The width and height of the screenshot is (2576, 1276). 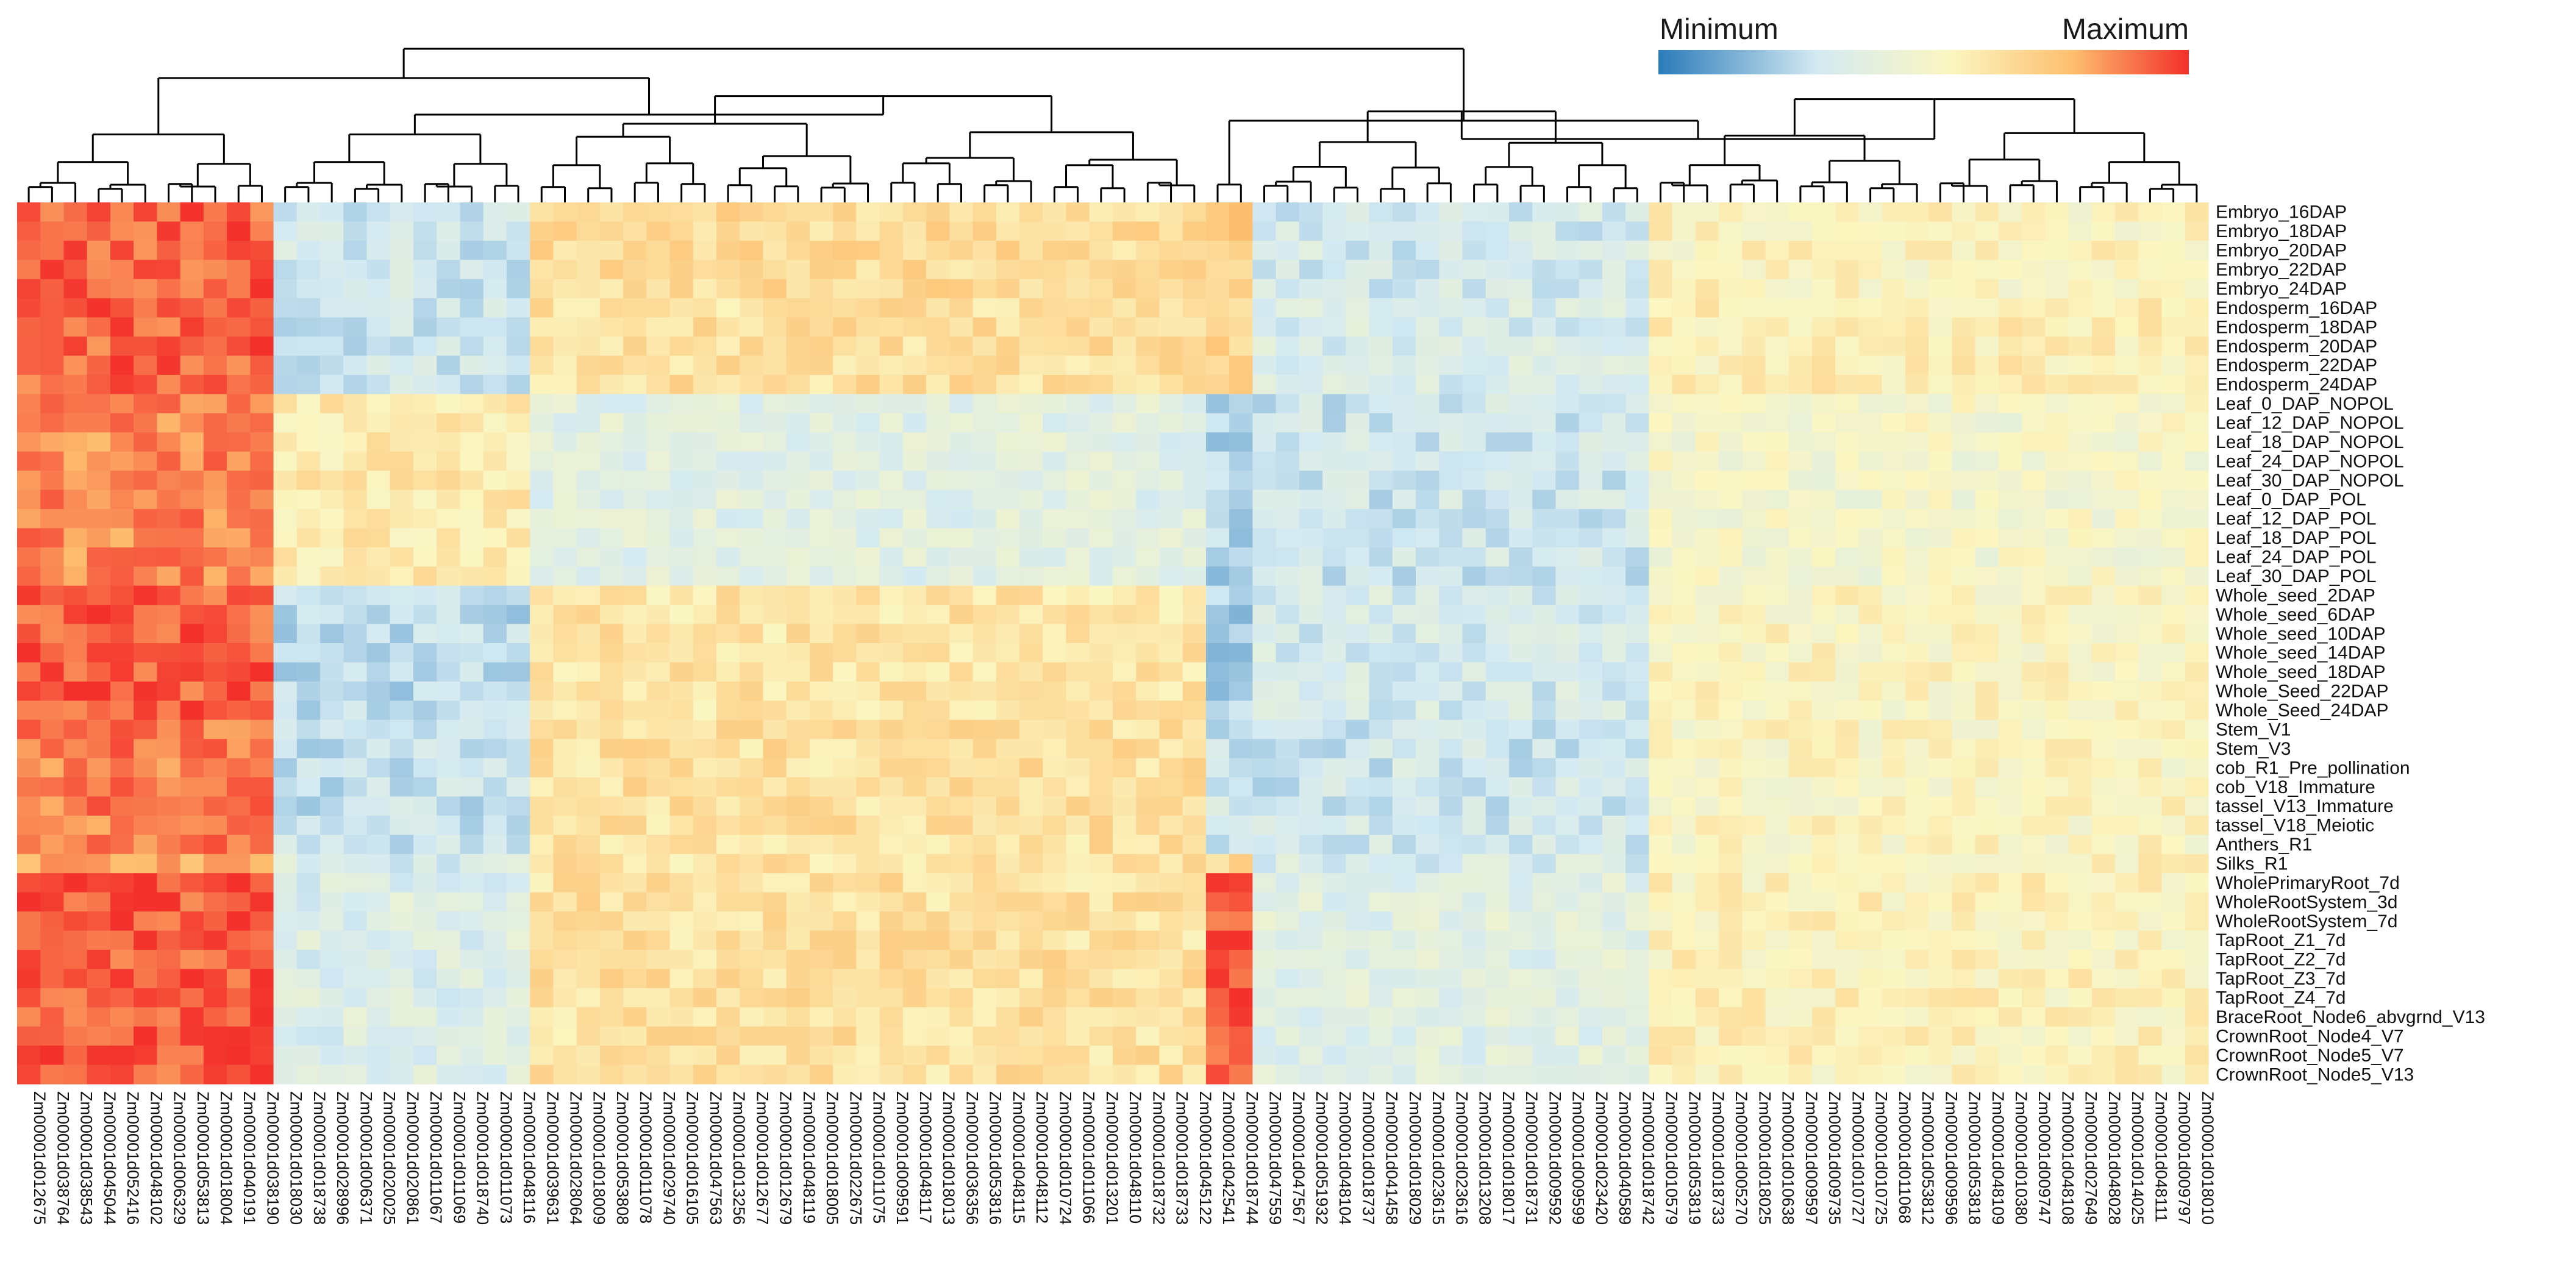 I want to click on row-label: Stem_V3, so click(x=2254, y=749).